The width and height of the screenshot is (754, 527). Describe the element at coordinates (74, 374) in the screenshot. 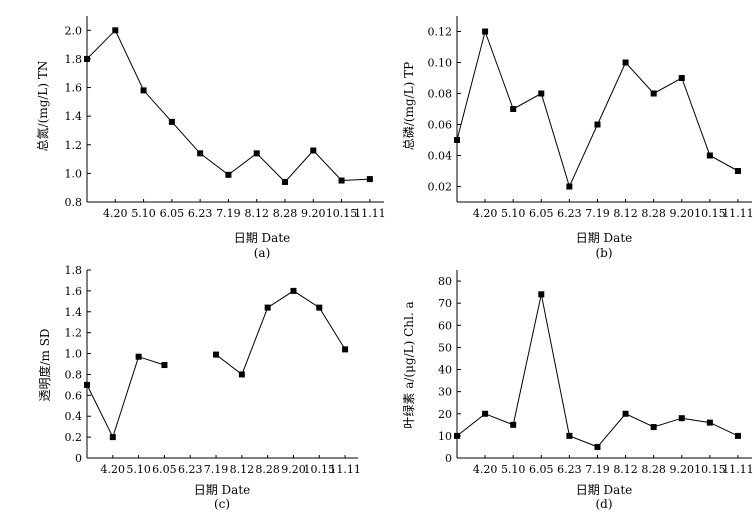

I see `chart-c-ytick-label: 0.8` at that location.